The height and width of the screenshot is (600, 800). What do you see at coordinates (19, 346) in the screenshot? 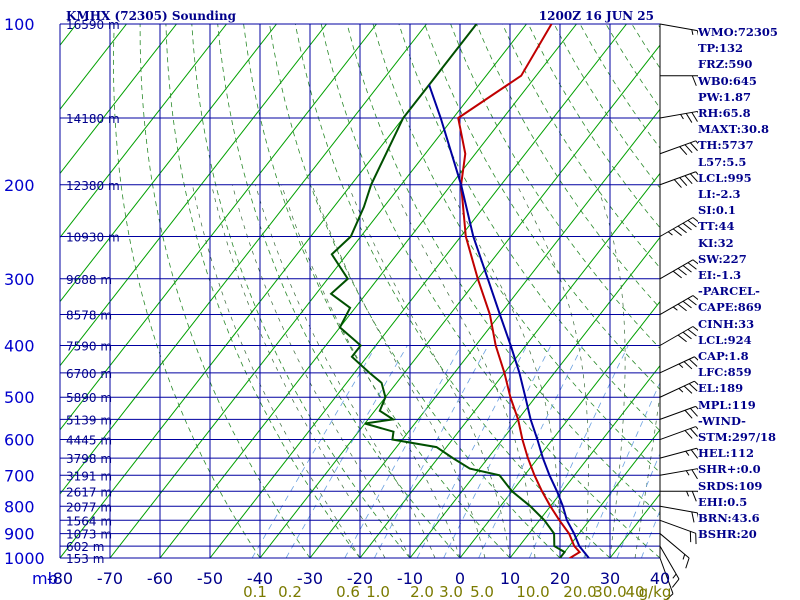
I see `pressure-tick-label: 400` at bounding box center [19, 346].